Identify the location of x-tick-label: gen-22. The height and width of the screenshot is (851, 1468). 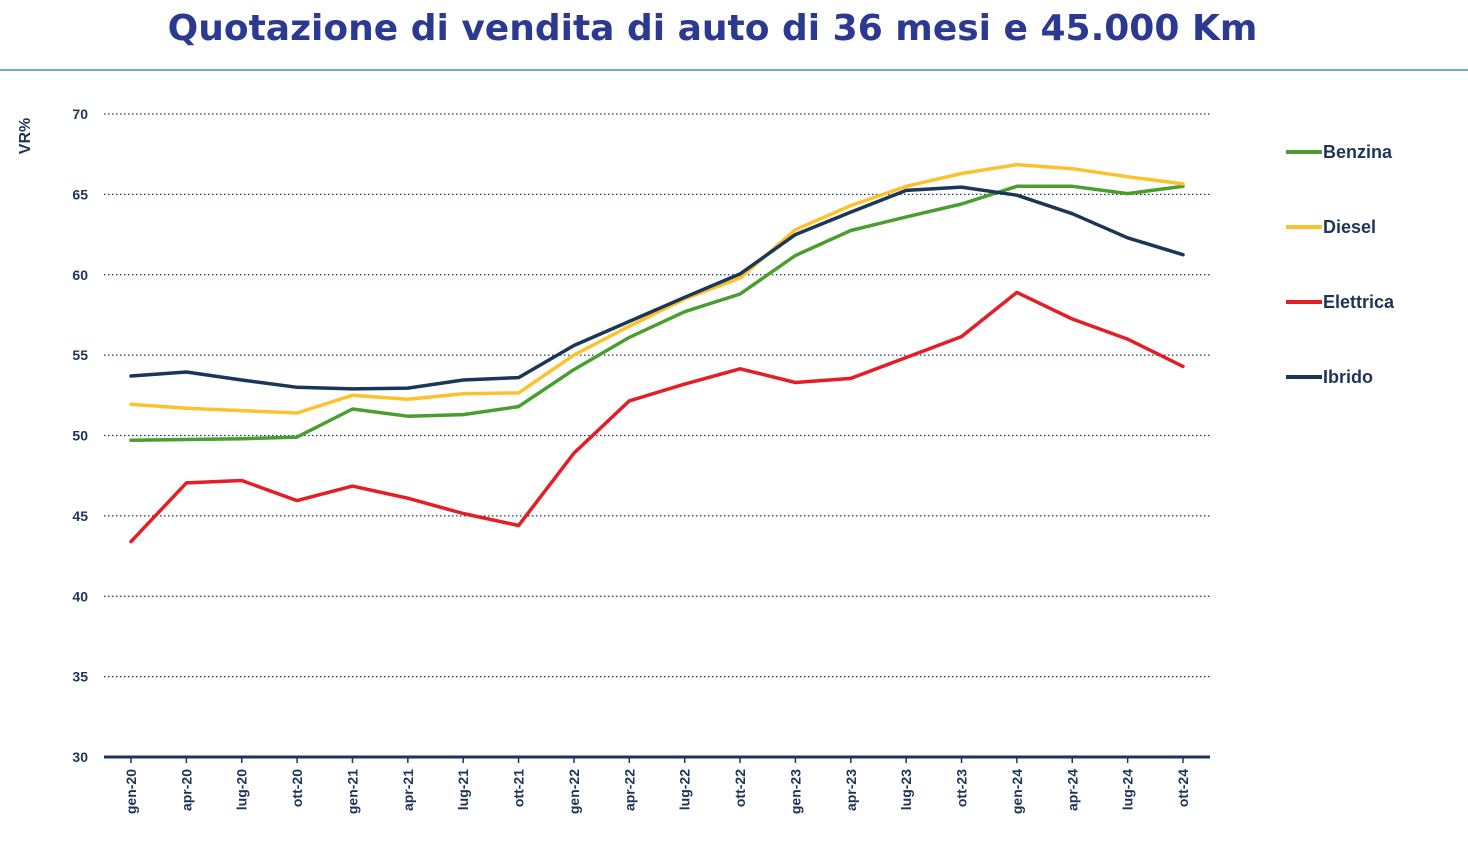
(574, 791).